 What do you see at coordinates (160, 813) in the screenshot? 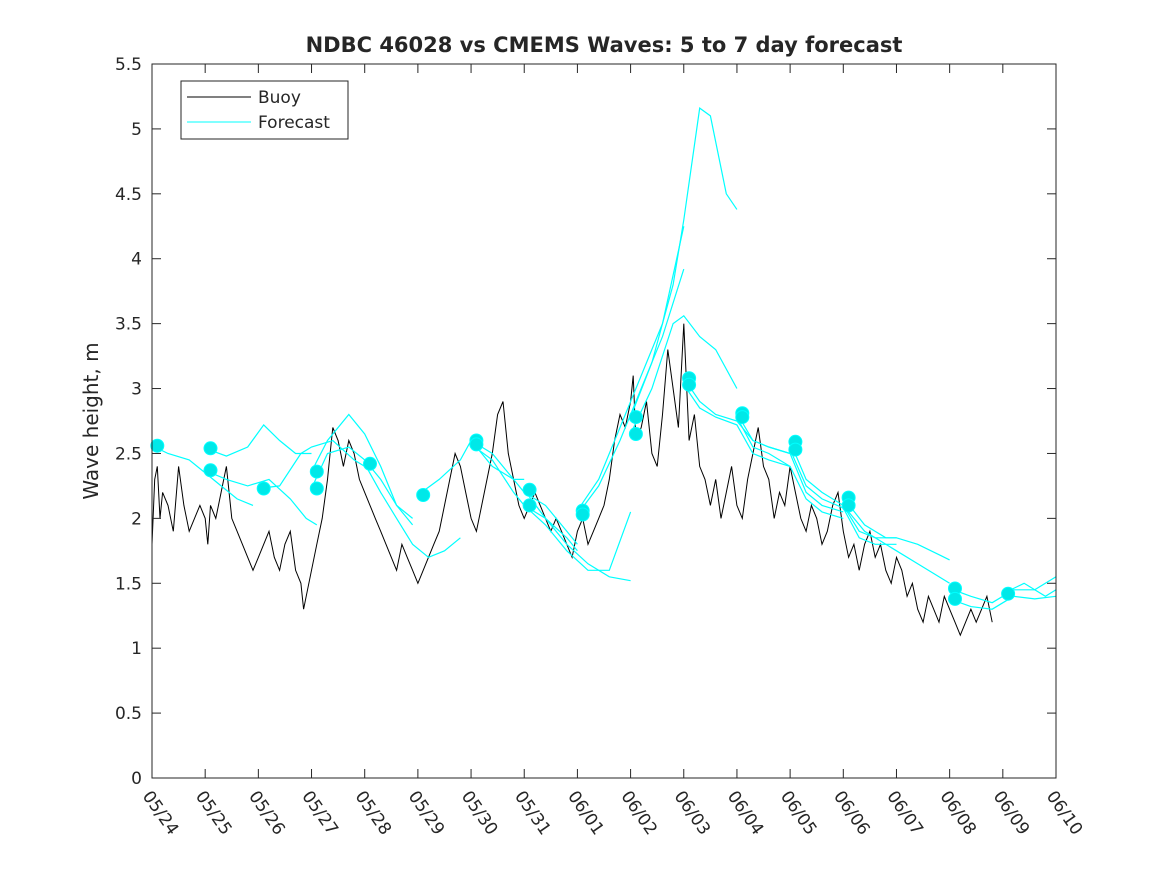
I see `x-tick-label: 05/24` at bounding box center [160, 813].